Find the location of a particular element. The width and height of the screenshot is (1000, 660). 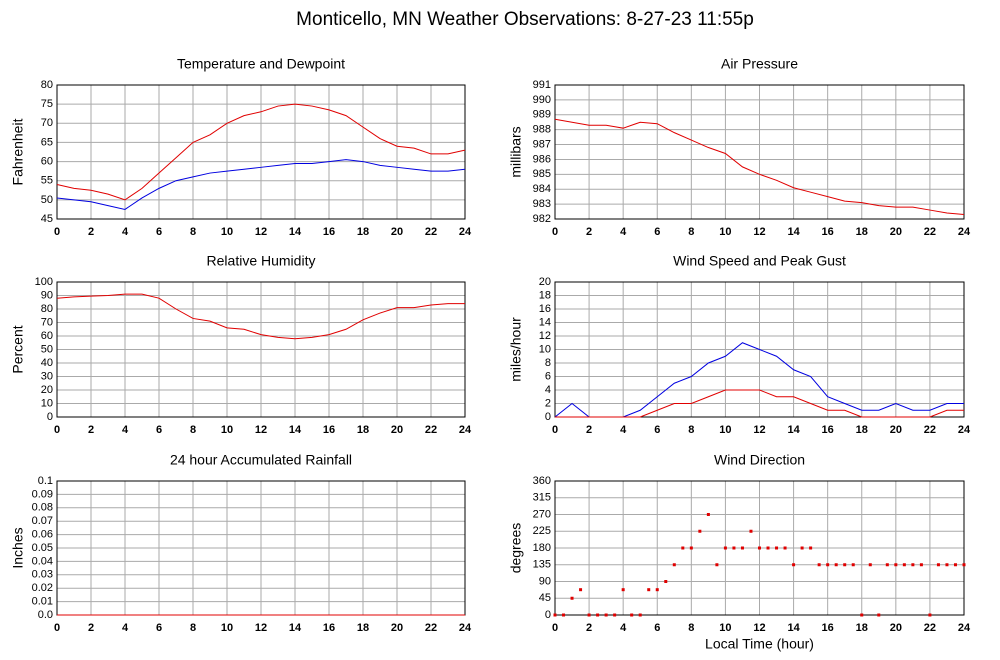

chart-title: Wind Speed and Peak Gust is located at coordinates (759, 261).